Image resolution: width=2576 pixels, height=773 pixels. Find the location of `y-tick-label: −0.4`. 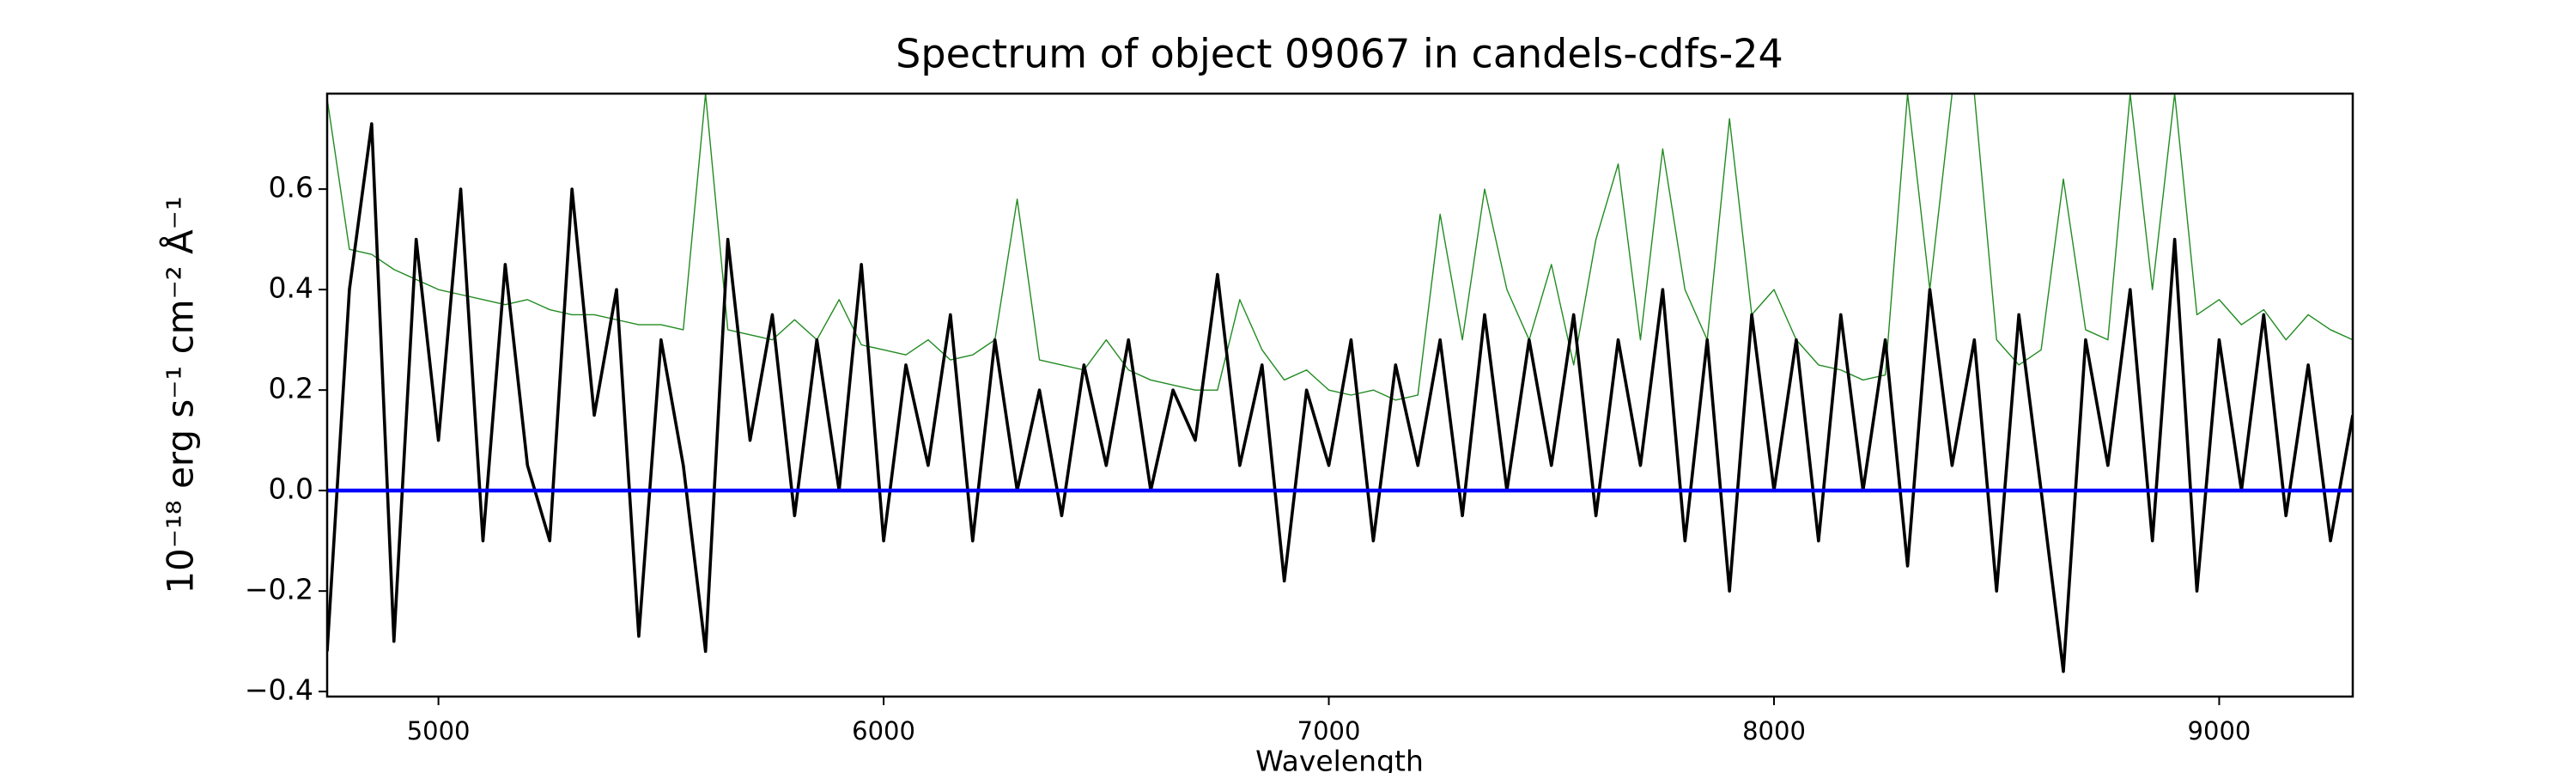

y-tick-label: −0.4 is located at coordinates (279, 690).